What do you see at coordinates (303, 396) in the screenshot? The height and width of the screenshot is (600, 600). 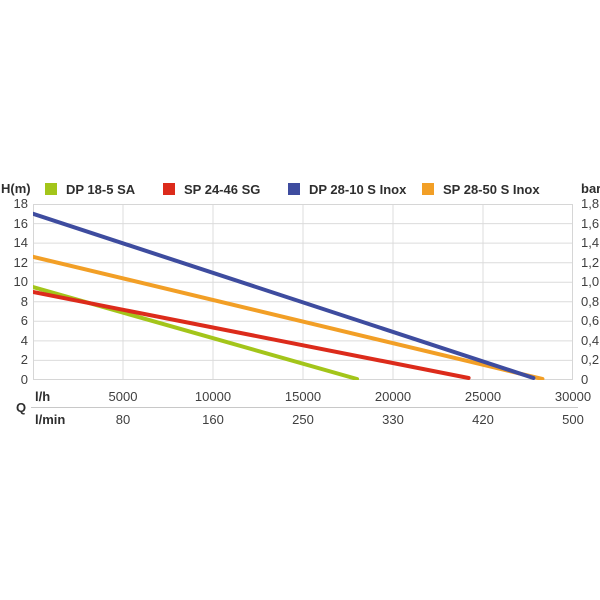 I see `x-tick-label-lh: 15000` at bounding box center [303, 396].